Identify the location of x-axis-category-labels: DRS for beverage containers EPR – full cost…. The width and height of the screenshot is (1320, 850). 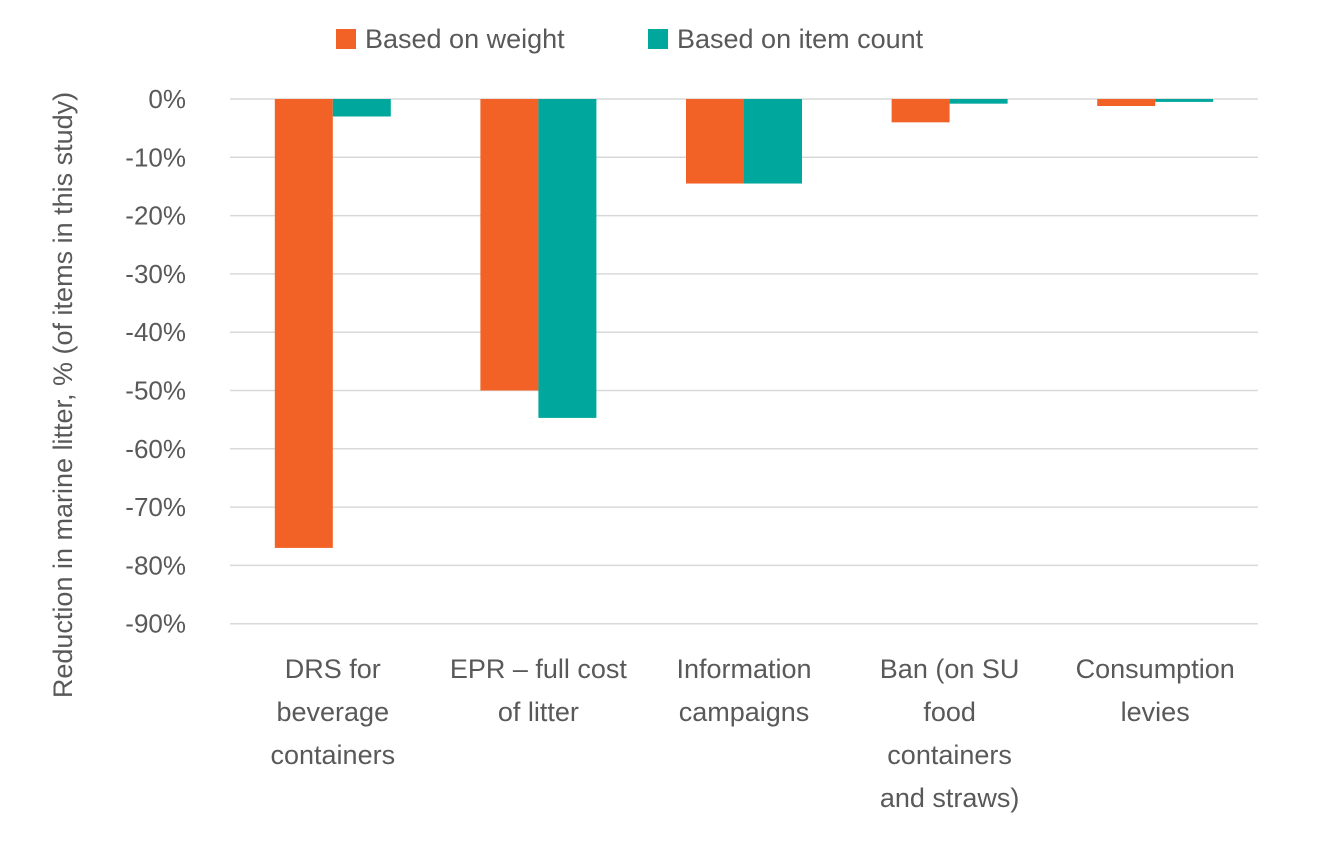
(753, 733).